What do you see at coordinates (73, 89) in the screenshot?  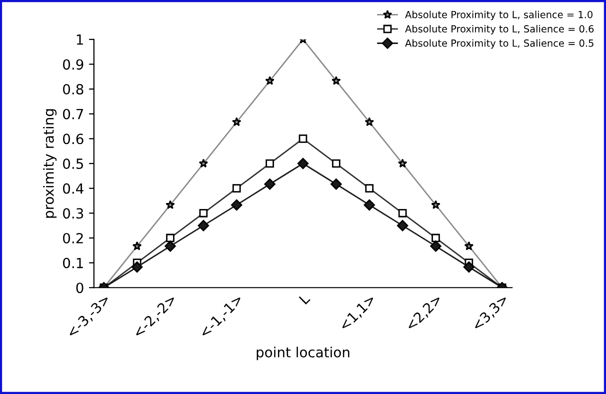 I see `y-tick-label: 0.8` at bounding box center [73, 89].